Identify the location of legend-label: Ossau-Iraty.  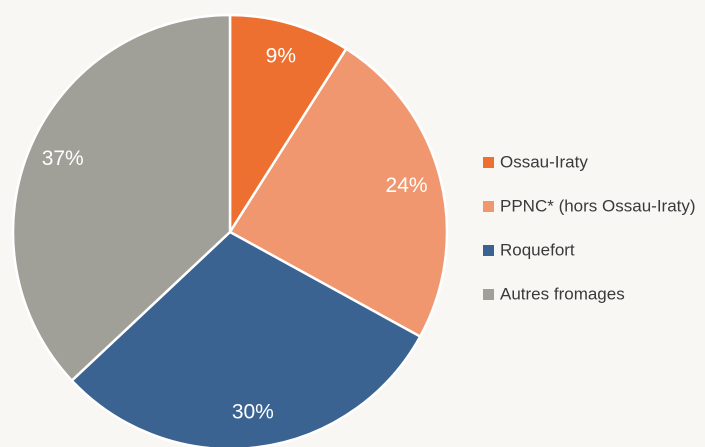
(544, 161).